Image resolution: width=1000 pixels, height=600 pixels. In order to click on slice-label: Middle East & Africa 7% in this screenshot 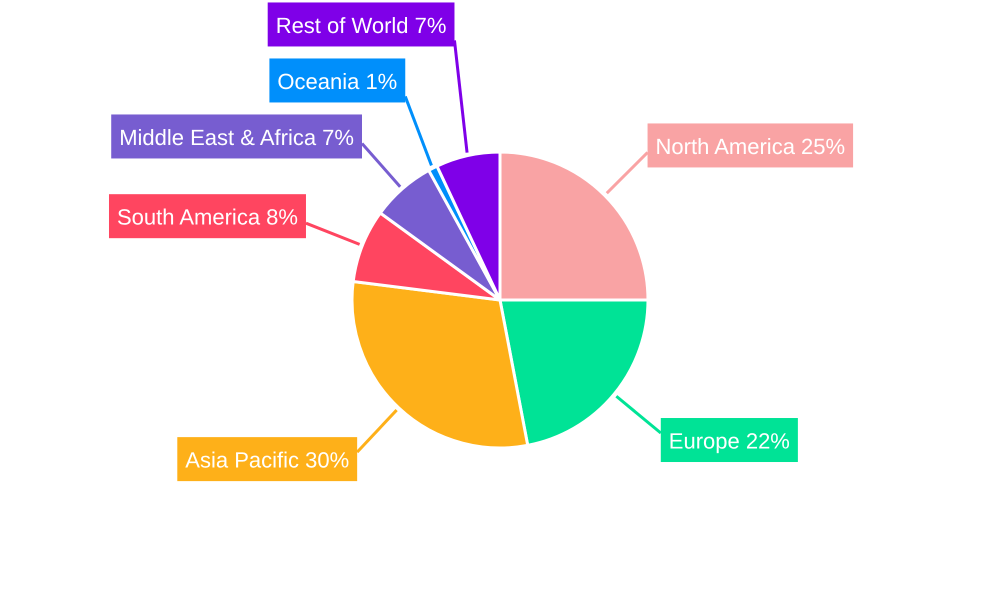, I will do `click(236, 137)`.